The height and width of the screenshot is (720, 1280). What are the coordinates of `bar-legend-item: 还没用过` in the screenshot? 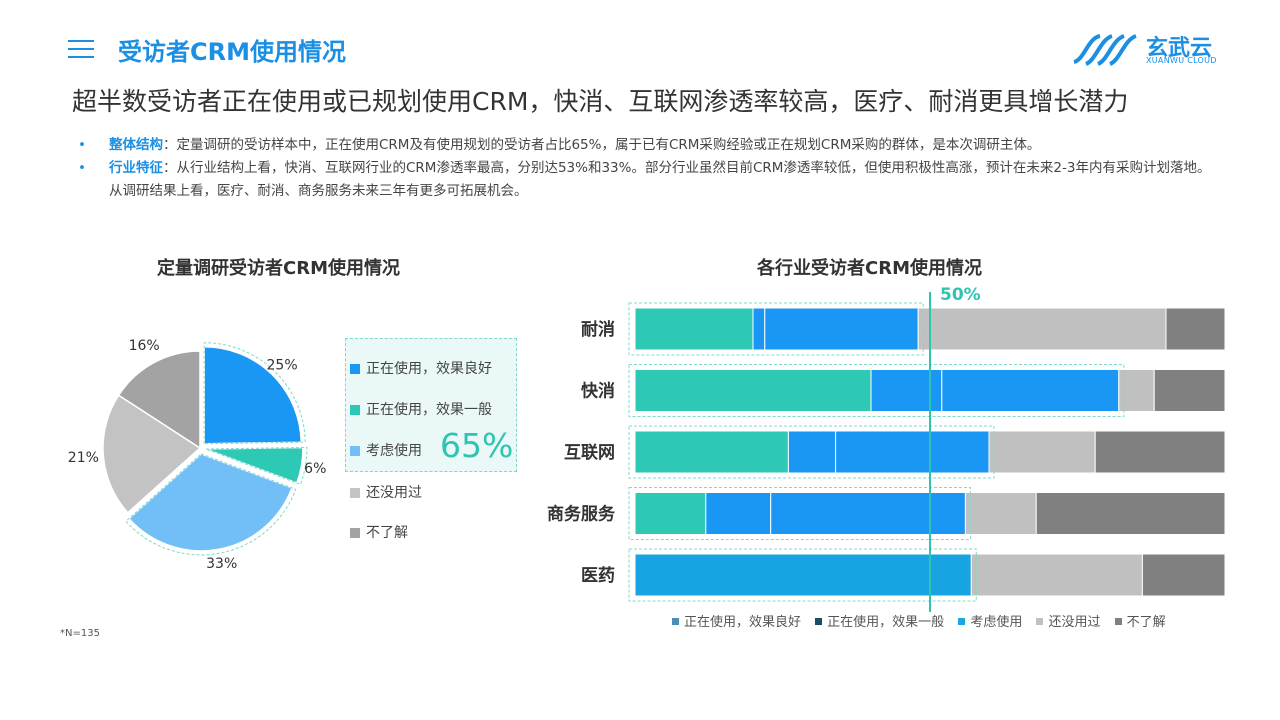 It's located at (1068, 622).